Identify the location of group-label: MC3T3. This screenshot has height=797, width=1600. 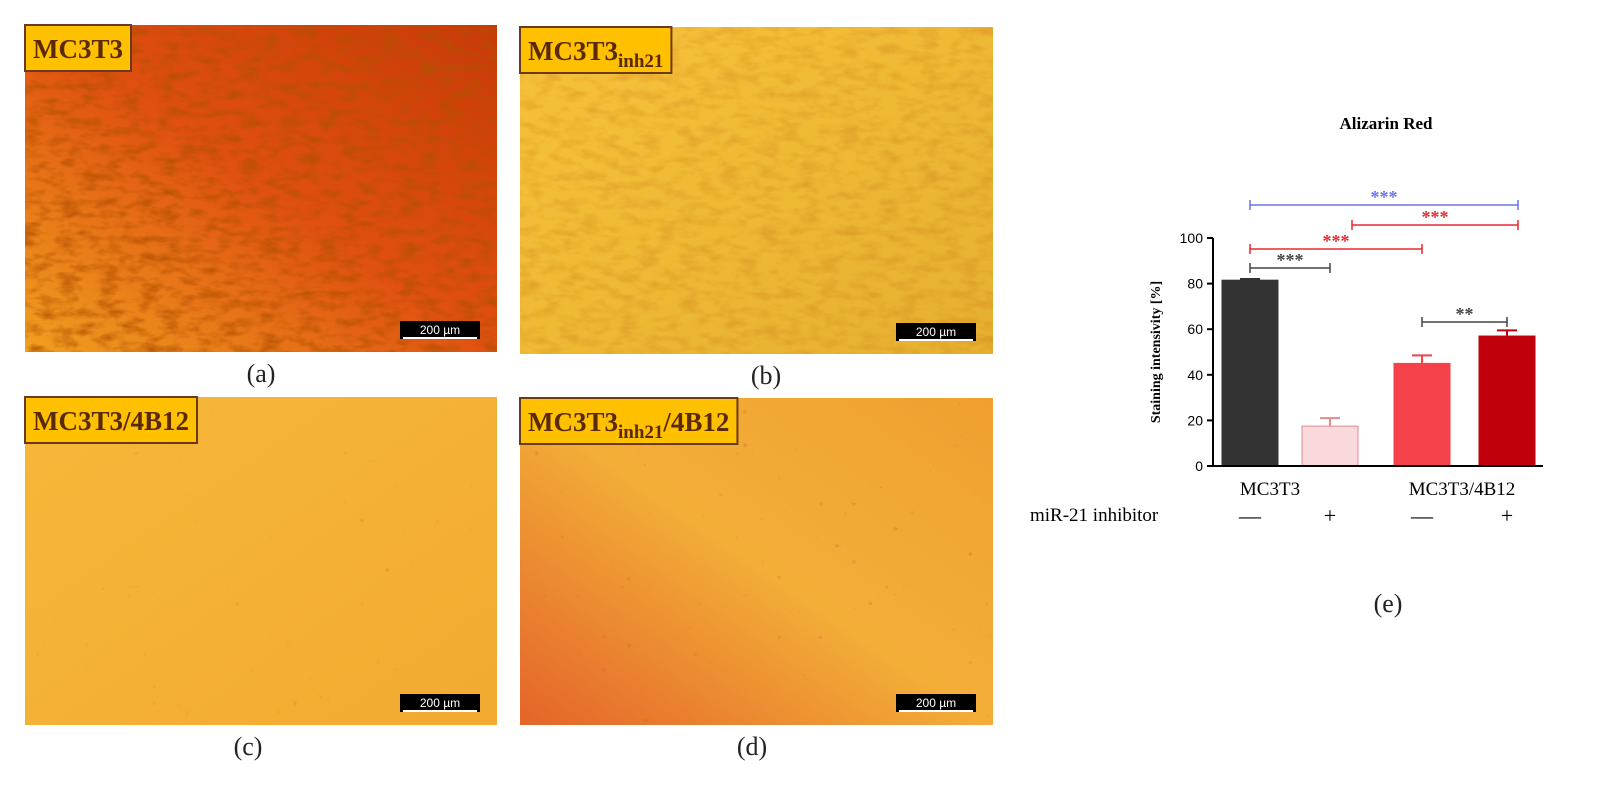
(1270, 489).